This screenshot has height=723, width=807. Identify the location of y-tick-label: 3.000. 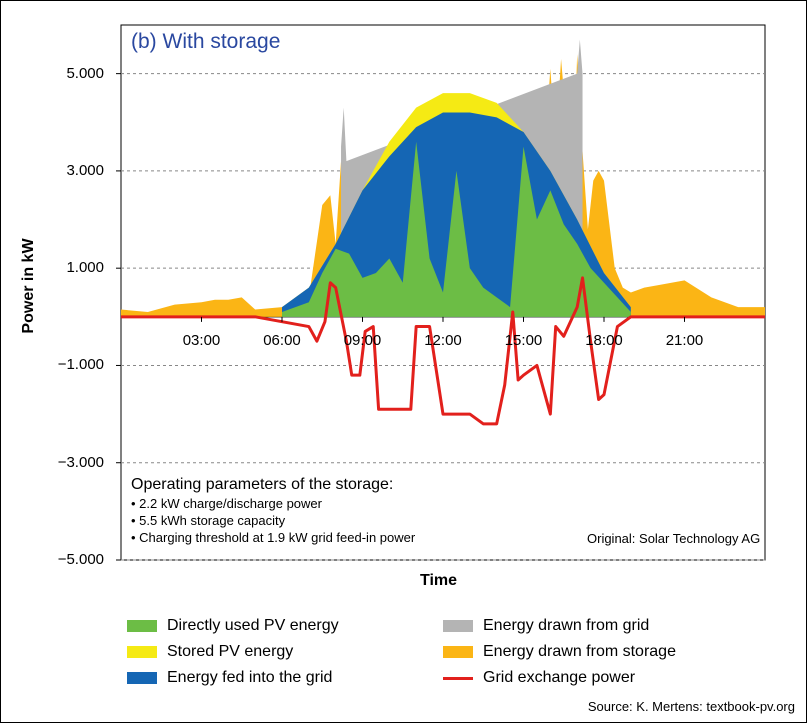
(85, 170).